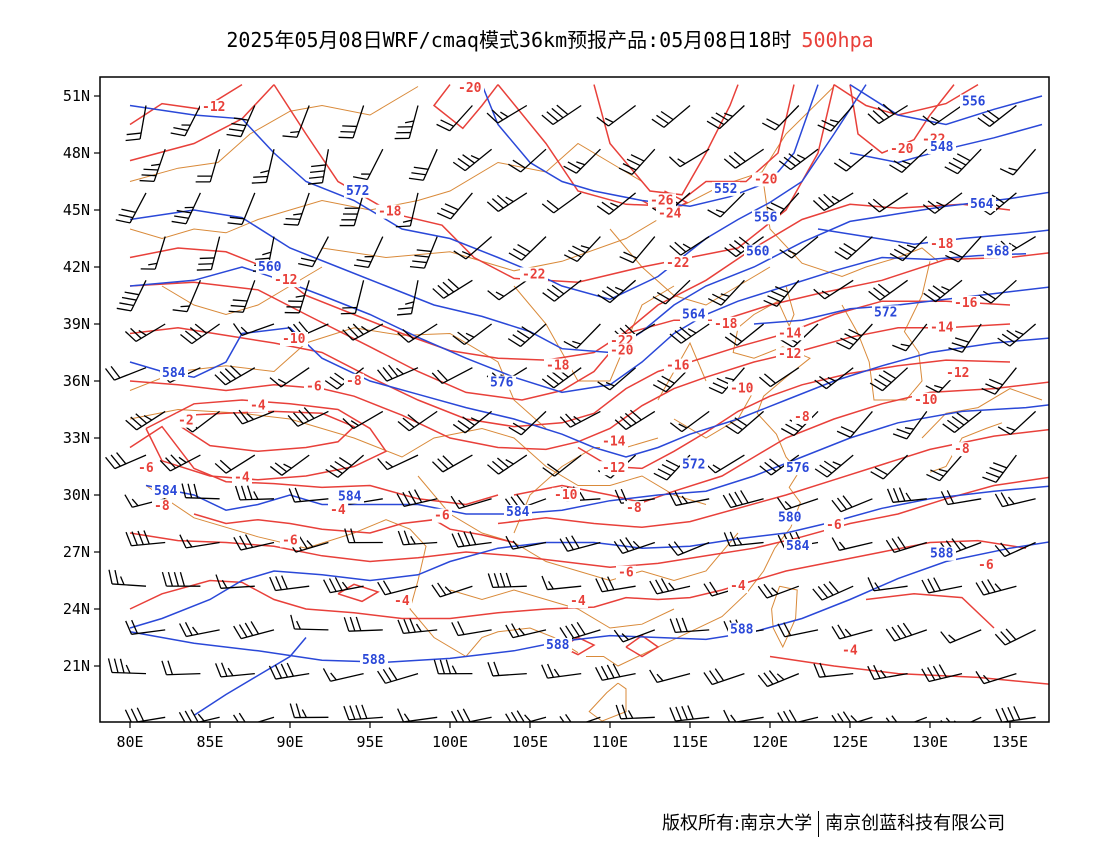 Image resolution: width=1100 pixels, height=850 pixels. I want to click on x-tick-label: 130E, so click(930, 742).